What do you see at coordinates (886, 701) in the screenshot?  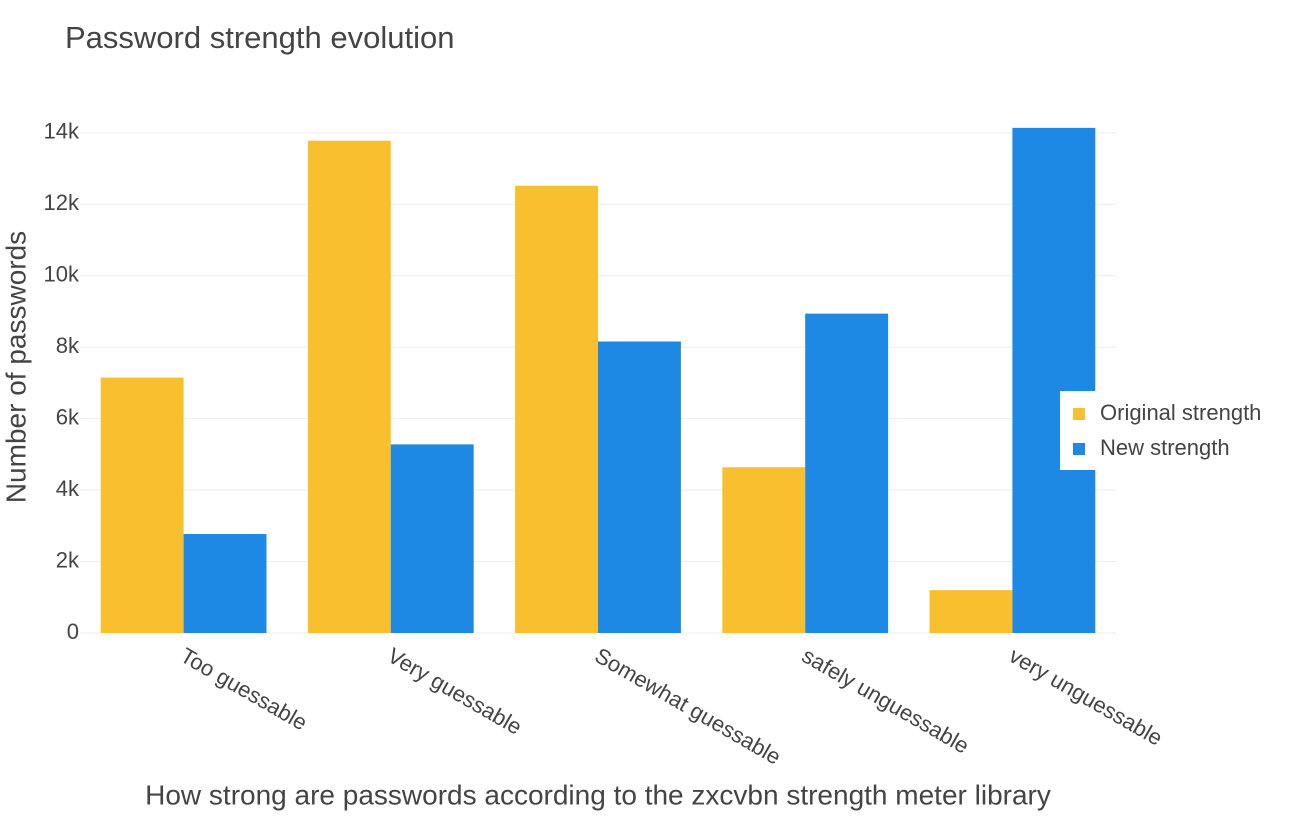 I see `x-tick-label: safely unguessable` at bounding box center [886, 701].